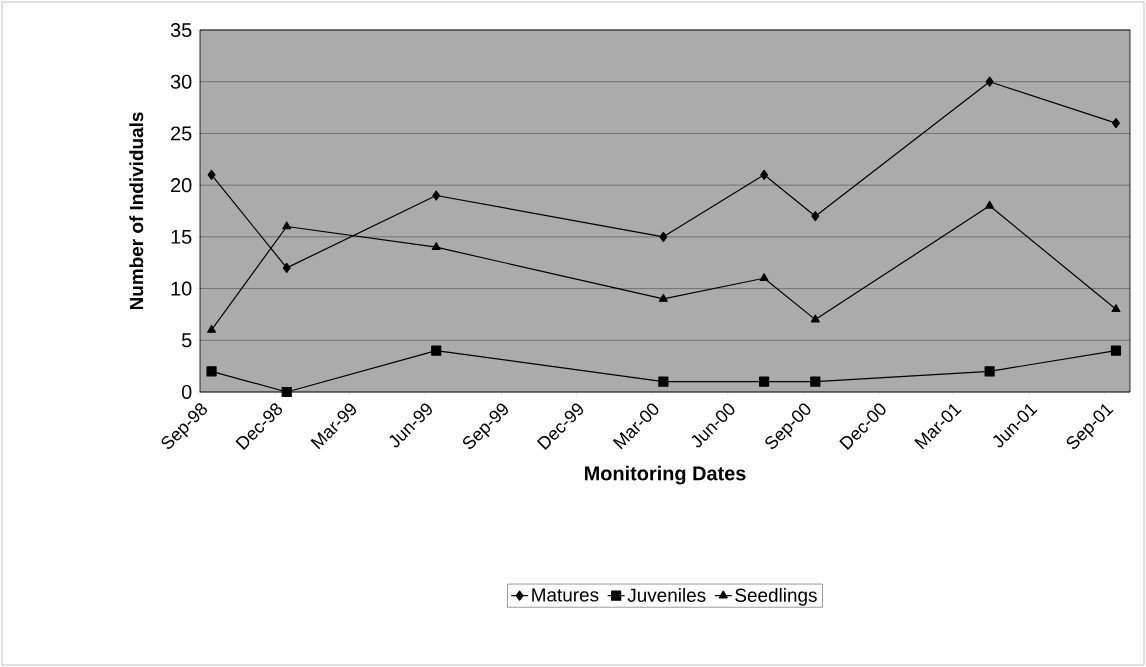 The image size is (1146, 667). I want to click on y-tick-label: 30, so click(181, 81).